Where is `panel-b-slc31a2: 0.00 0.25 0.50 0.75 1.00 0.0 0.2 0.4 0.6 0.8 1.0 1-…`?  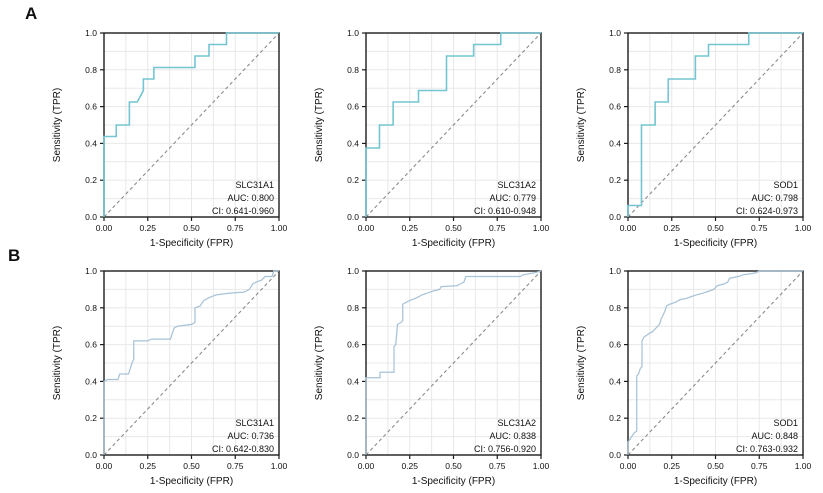
panel-b-slc31a2: 0.00 0.25 0.50 0.75 1.00 0.0 0.2 0.4 0.6 0.8 1.0 1-… is located at coordinates (428, 377).